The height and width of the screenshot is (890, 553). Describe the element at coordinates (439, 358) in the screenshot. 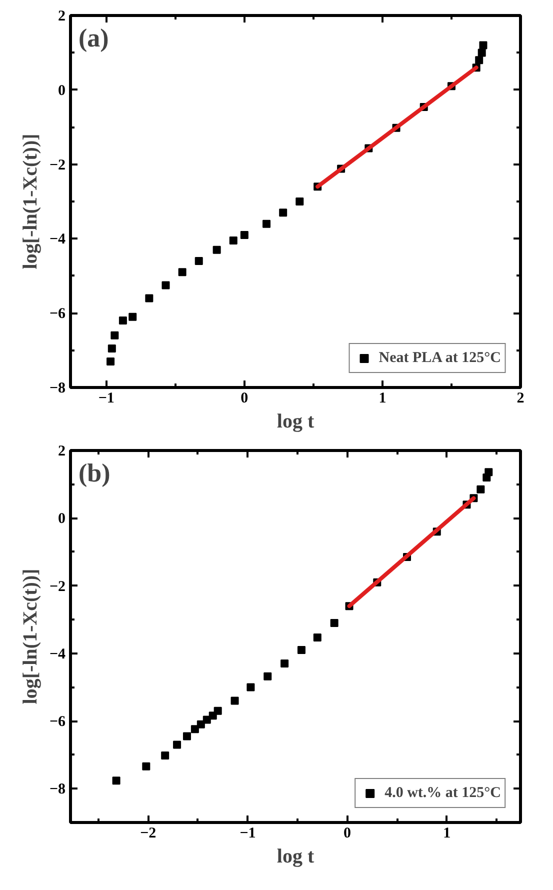

I see `legend-label: Neat PLA at 125°C` at that location.